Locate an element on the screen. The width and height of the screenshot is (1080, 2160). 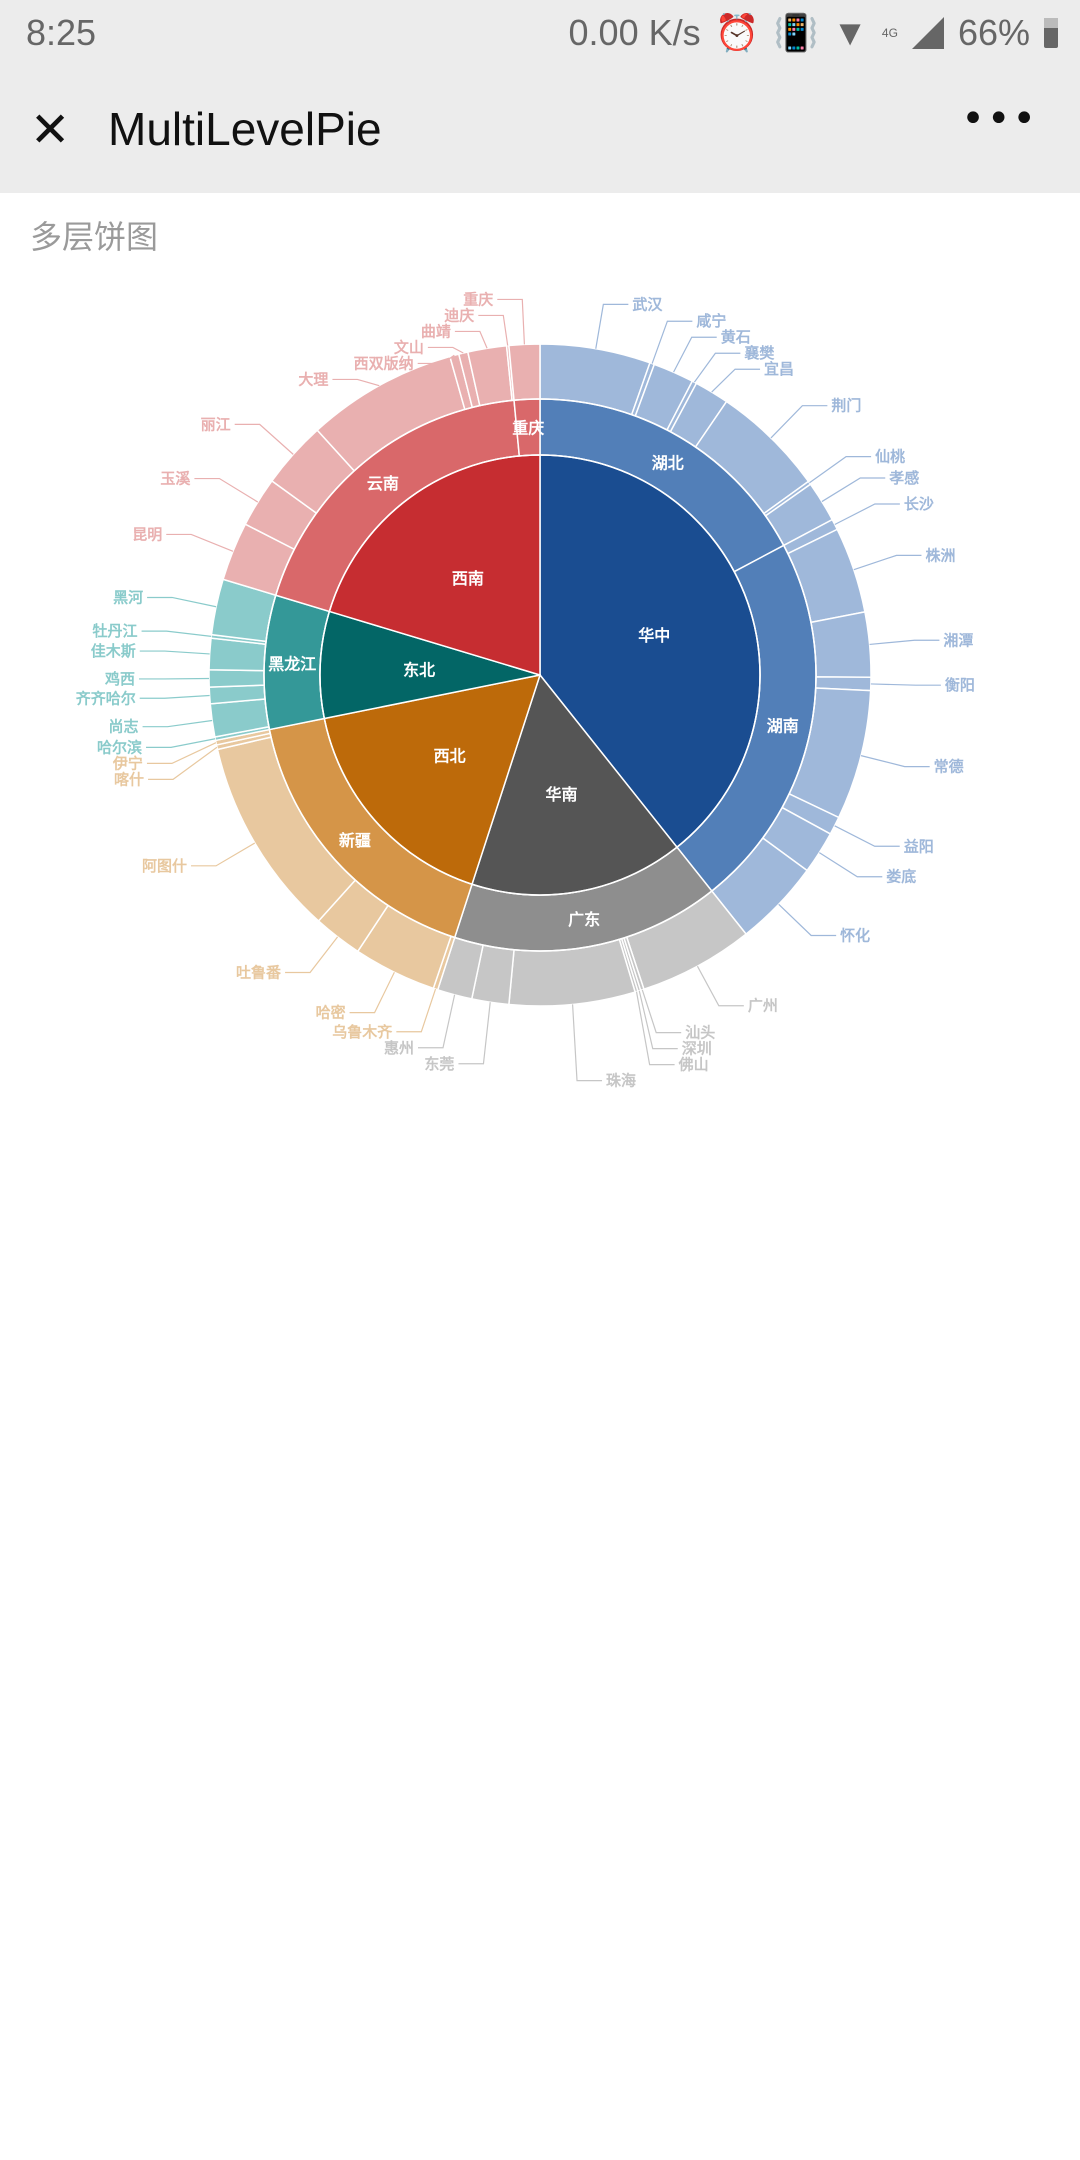
city-label: 重庆 is located at coordinates (478, 299).